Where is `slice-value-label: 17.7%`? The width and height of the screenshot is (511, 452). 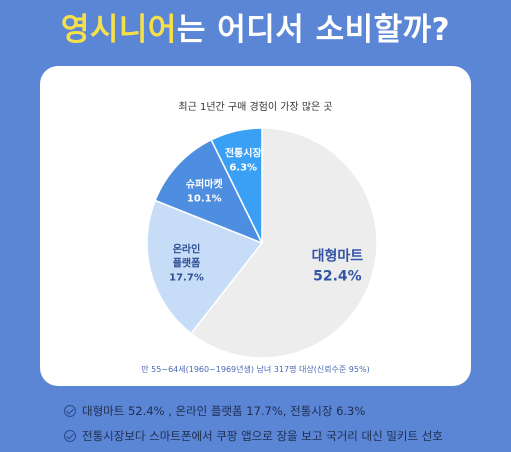 slice-value-label: 17.7% is located at coordinates (186, 277).